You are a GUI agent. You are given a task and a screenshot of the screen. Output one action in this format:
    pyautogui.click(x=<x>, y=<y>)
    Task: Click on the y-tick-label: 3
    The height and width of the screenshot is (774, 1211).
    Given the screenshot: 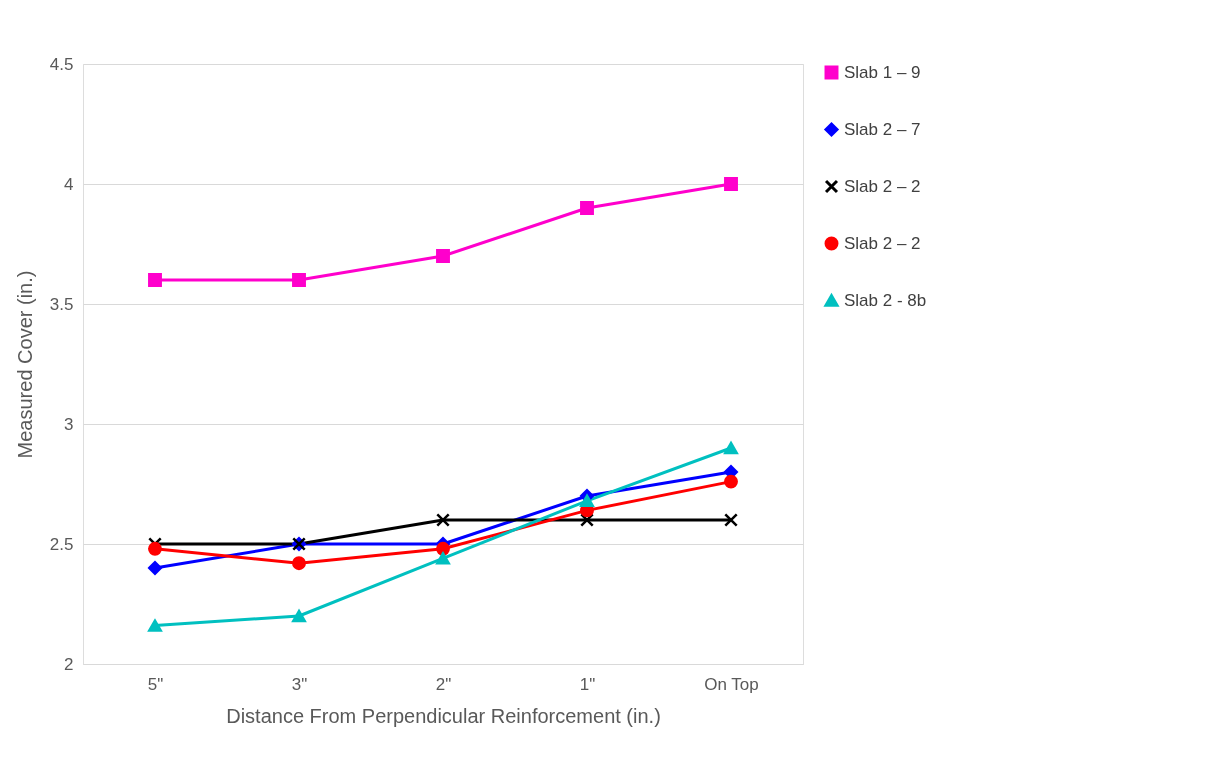 What is the action you would take?
    pyautogui.click(x=69, y=424)
    